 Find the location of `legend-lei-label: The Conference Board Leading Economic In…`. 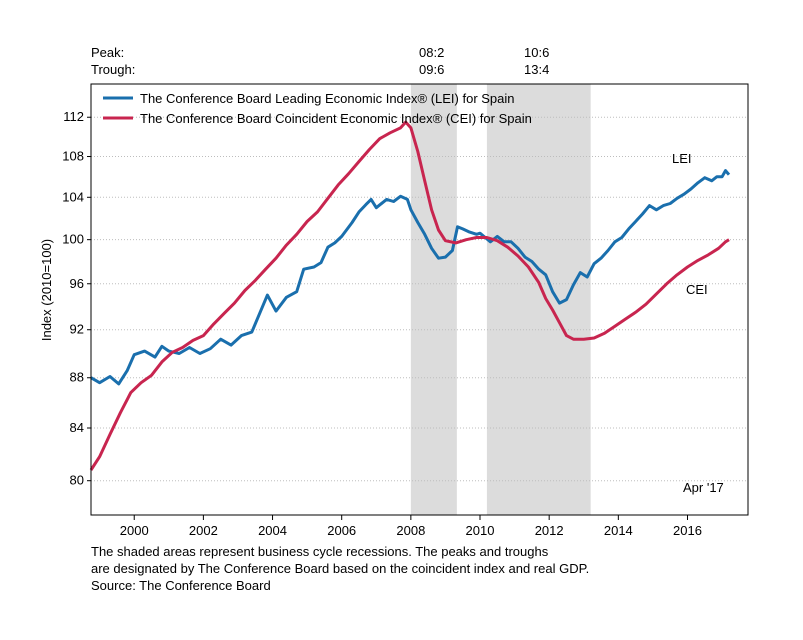

legend-lei-label: The Conference Board Leading Economic In… is located at coordinates (327, 98).